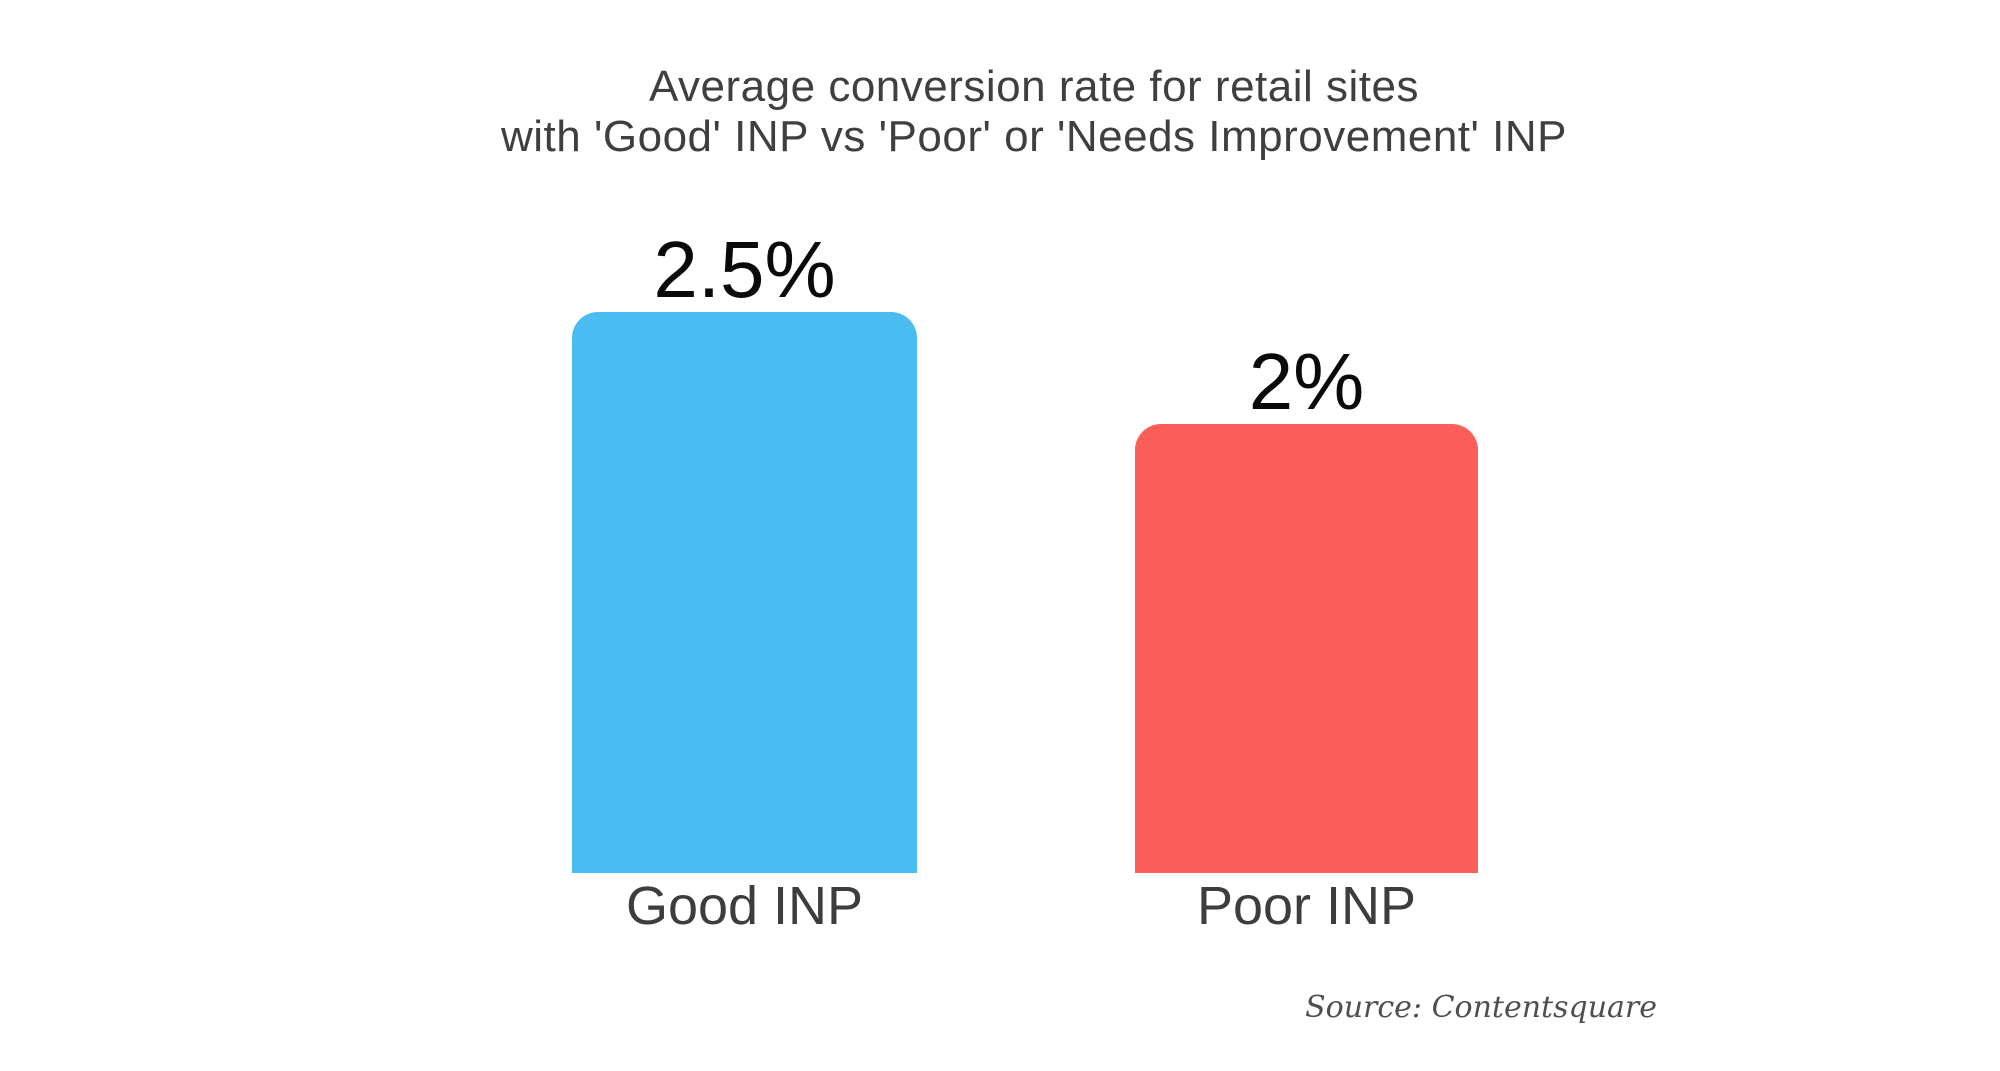 The height and width of the screenshot is (1071, 2000). Describe the element at coordinates (744, 269) in the screenshot. I see `value-label-good-inp: 2.5%` at that location.